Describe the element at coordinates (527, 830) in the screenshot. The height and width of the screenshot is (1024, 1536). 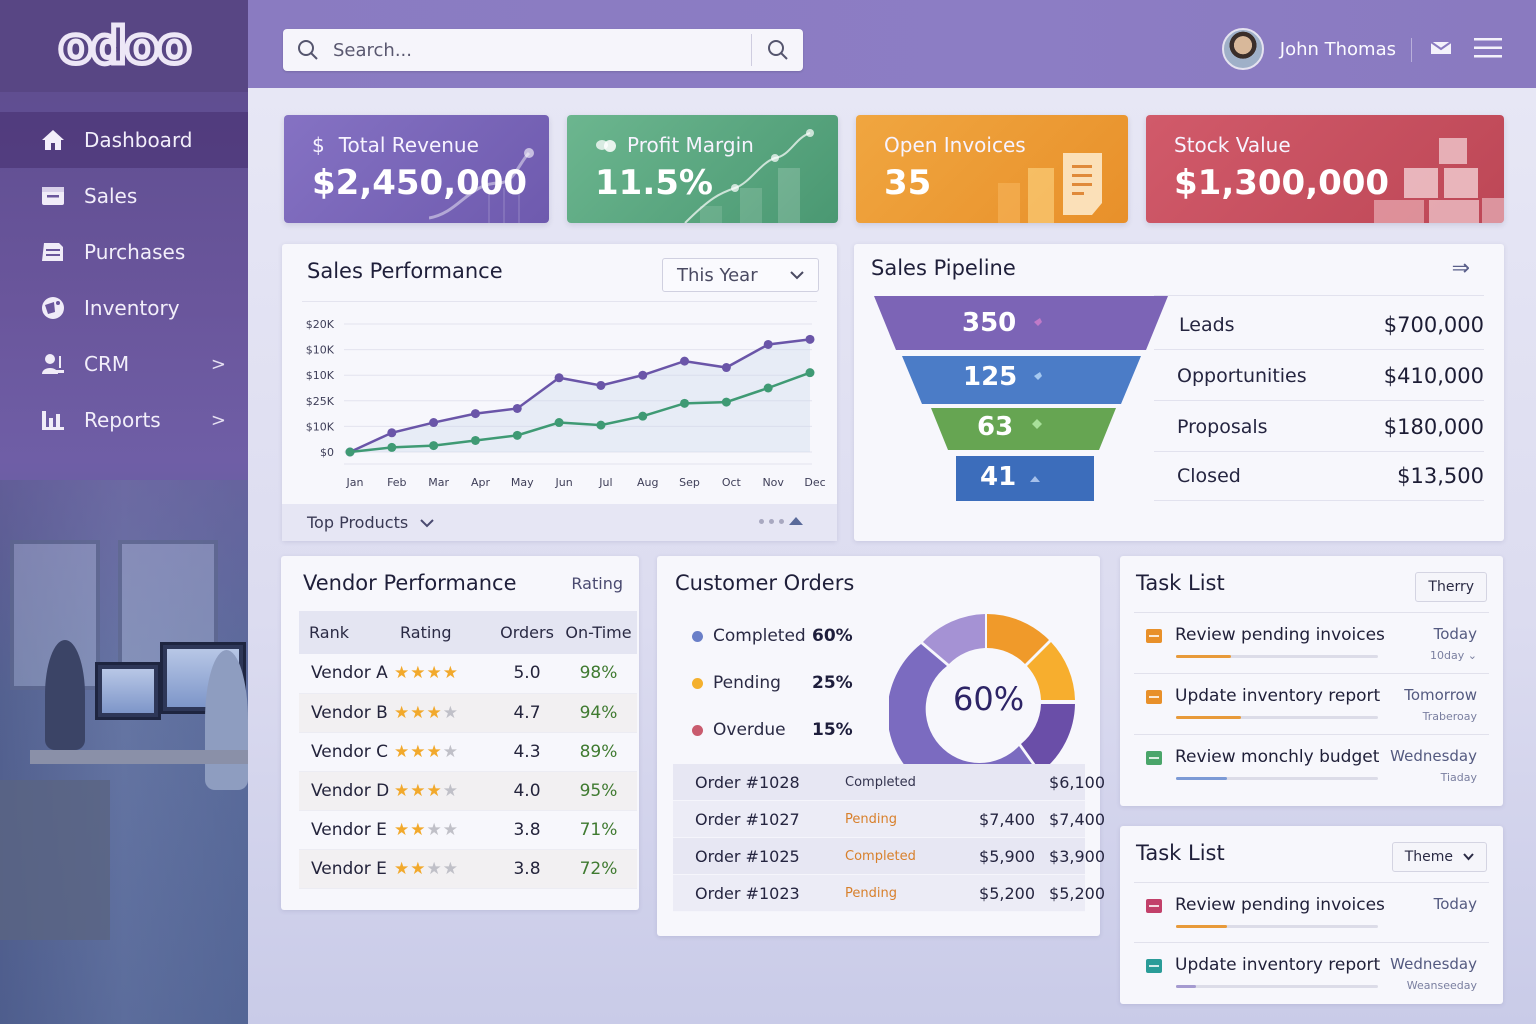
I see `vendor-orders: 3.8` at that location.